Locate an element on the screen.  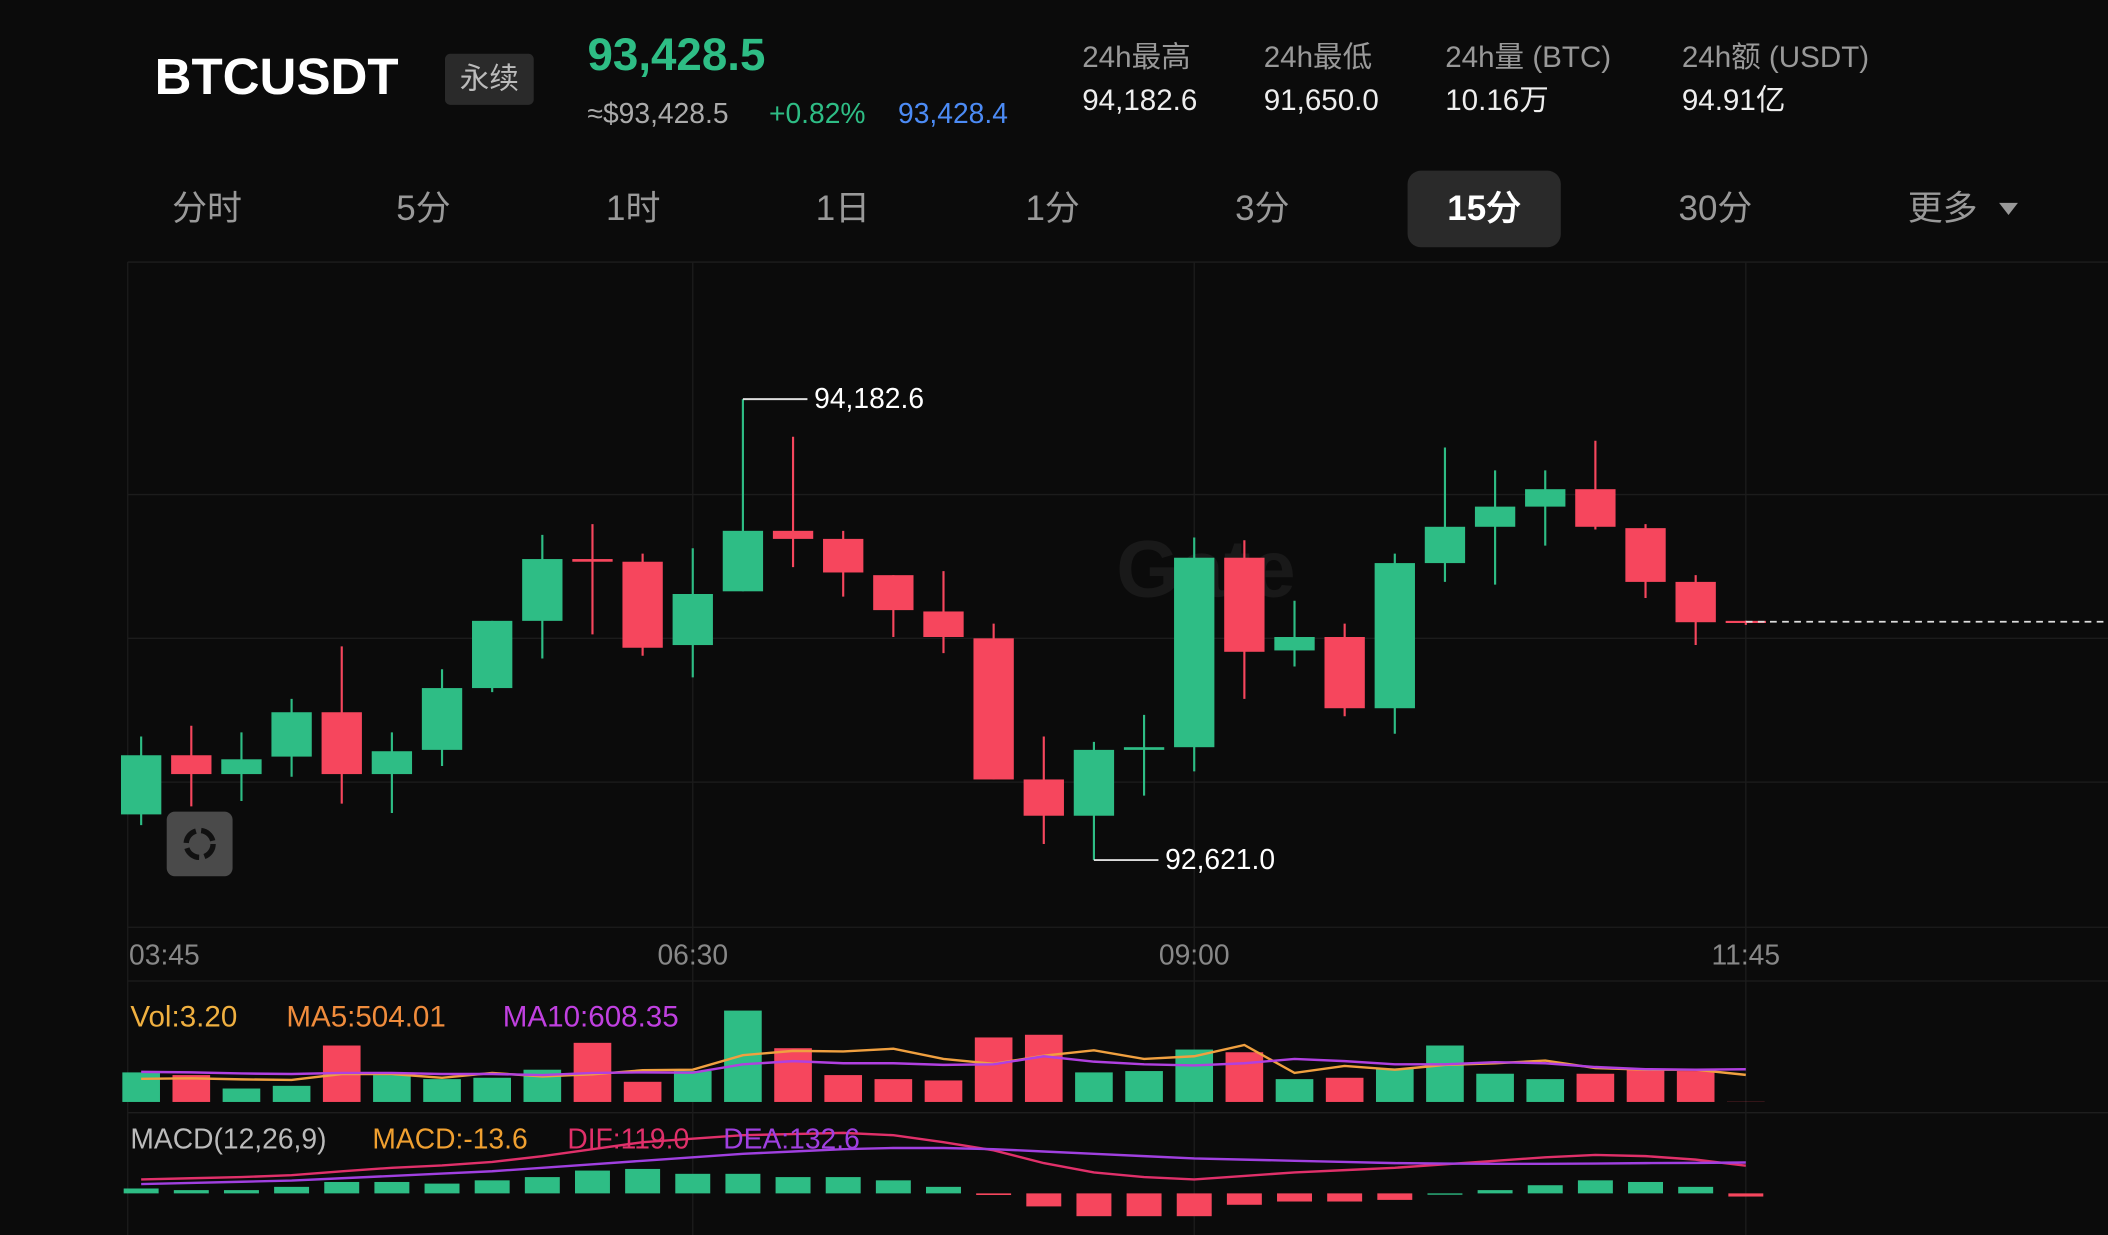
tab: 1分 is located at coordinates (1052, 208).